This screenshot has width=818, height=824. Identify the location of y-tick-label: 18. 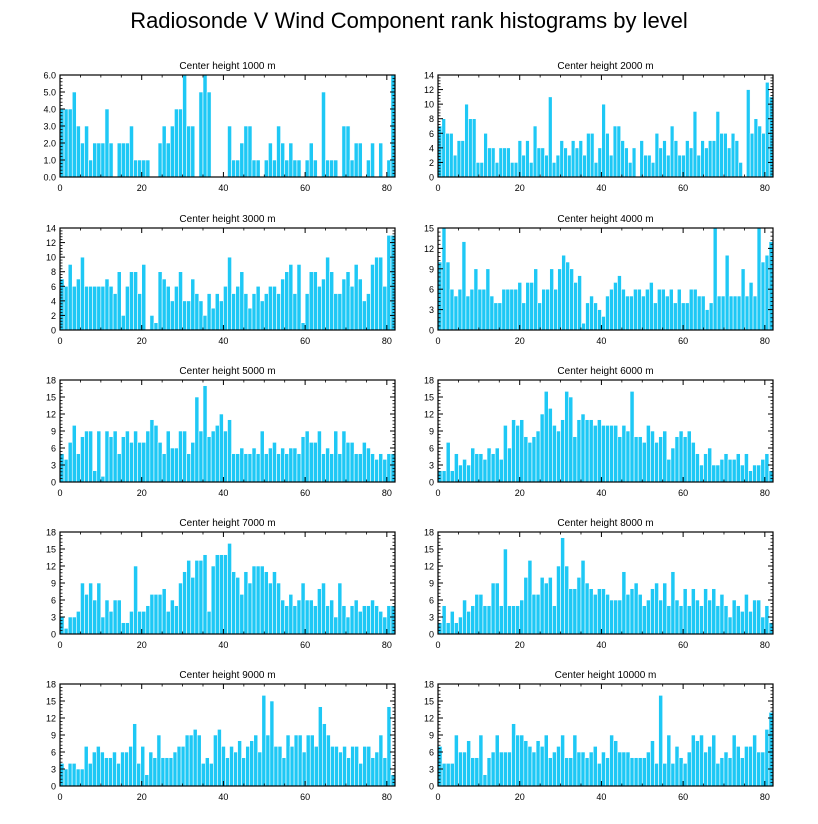
(429, 381).